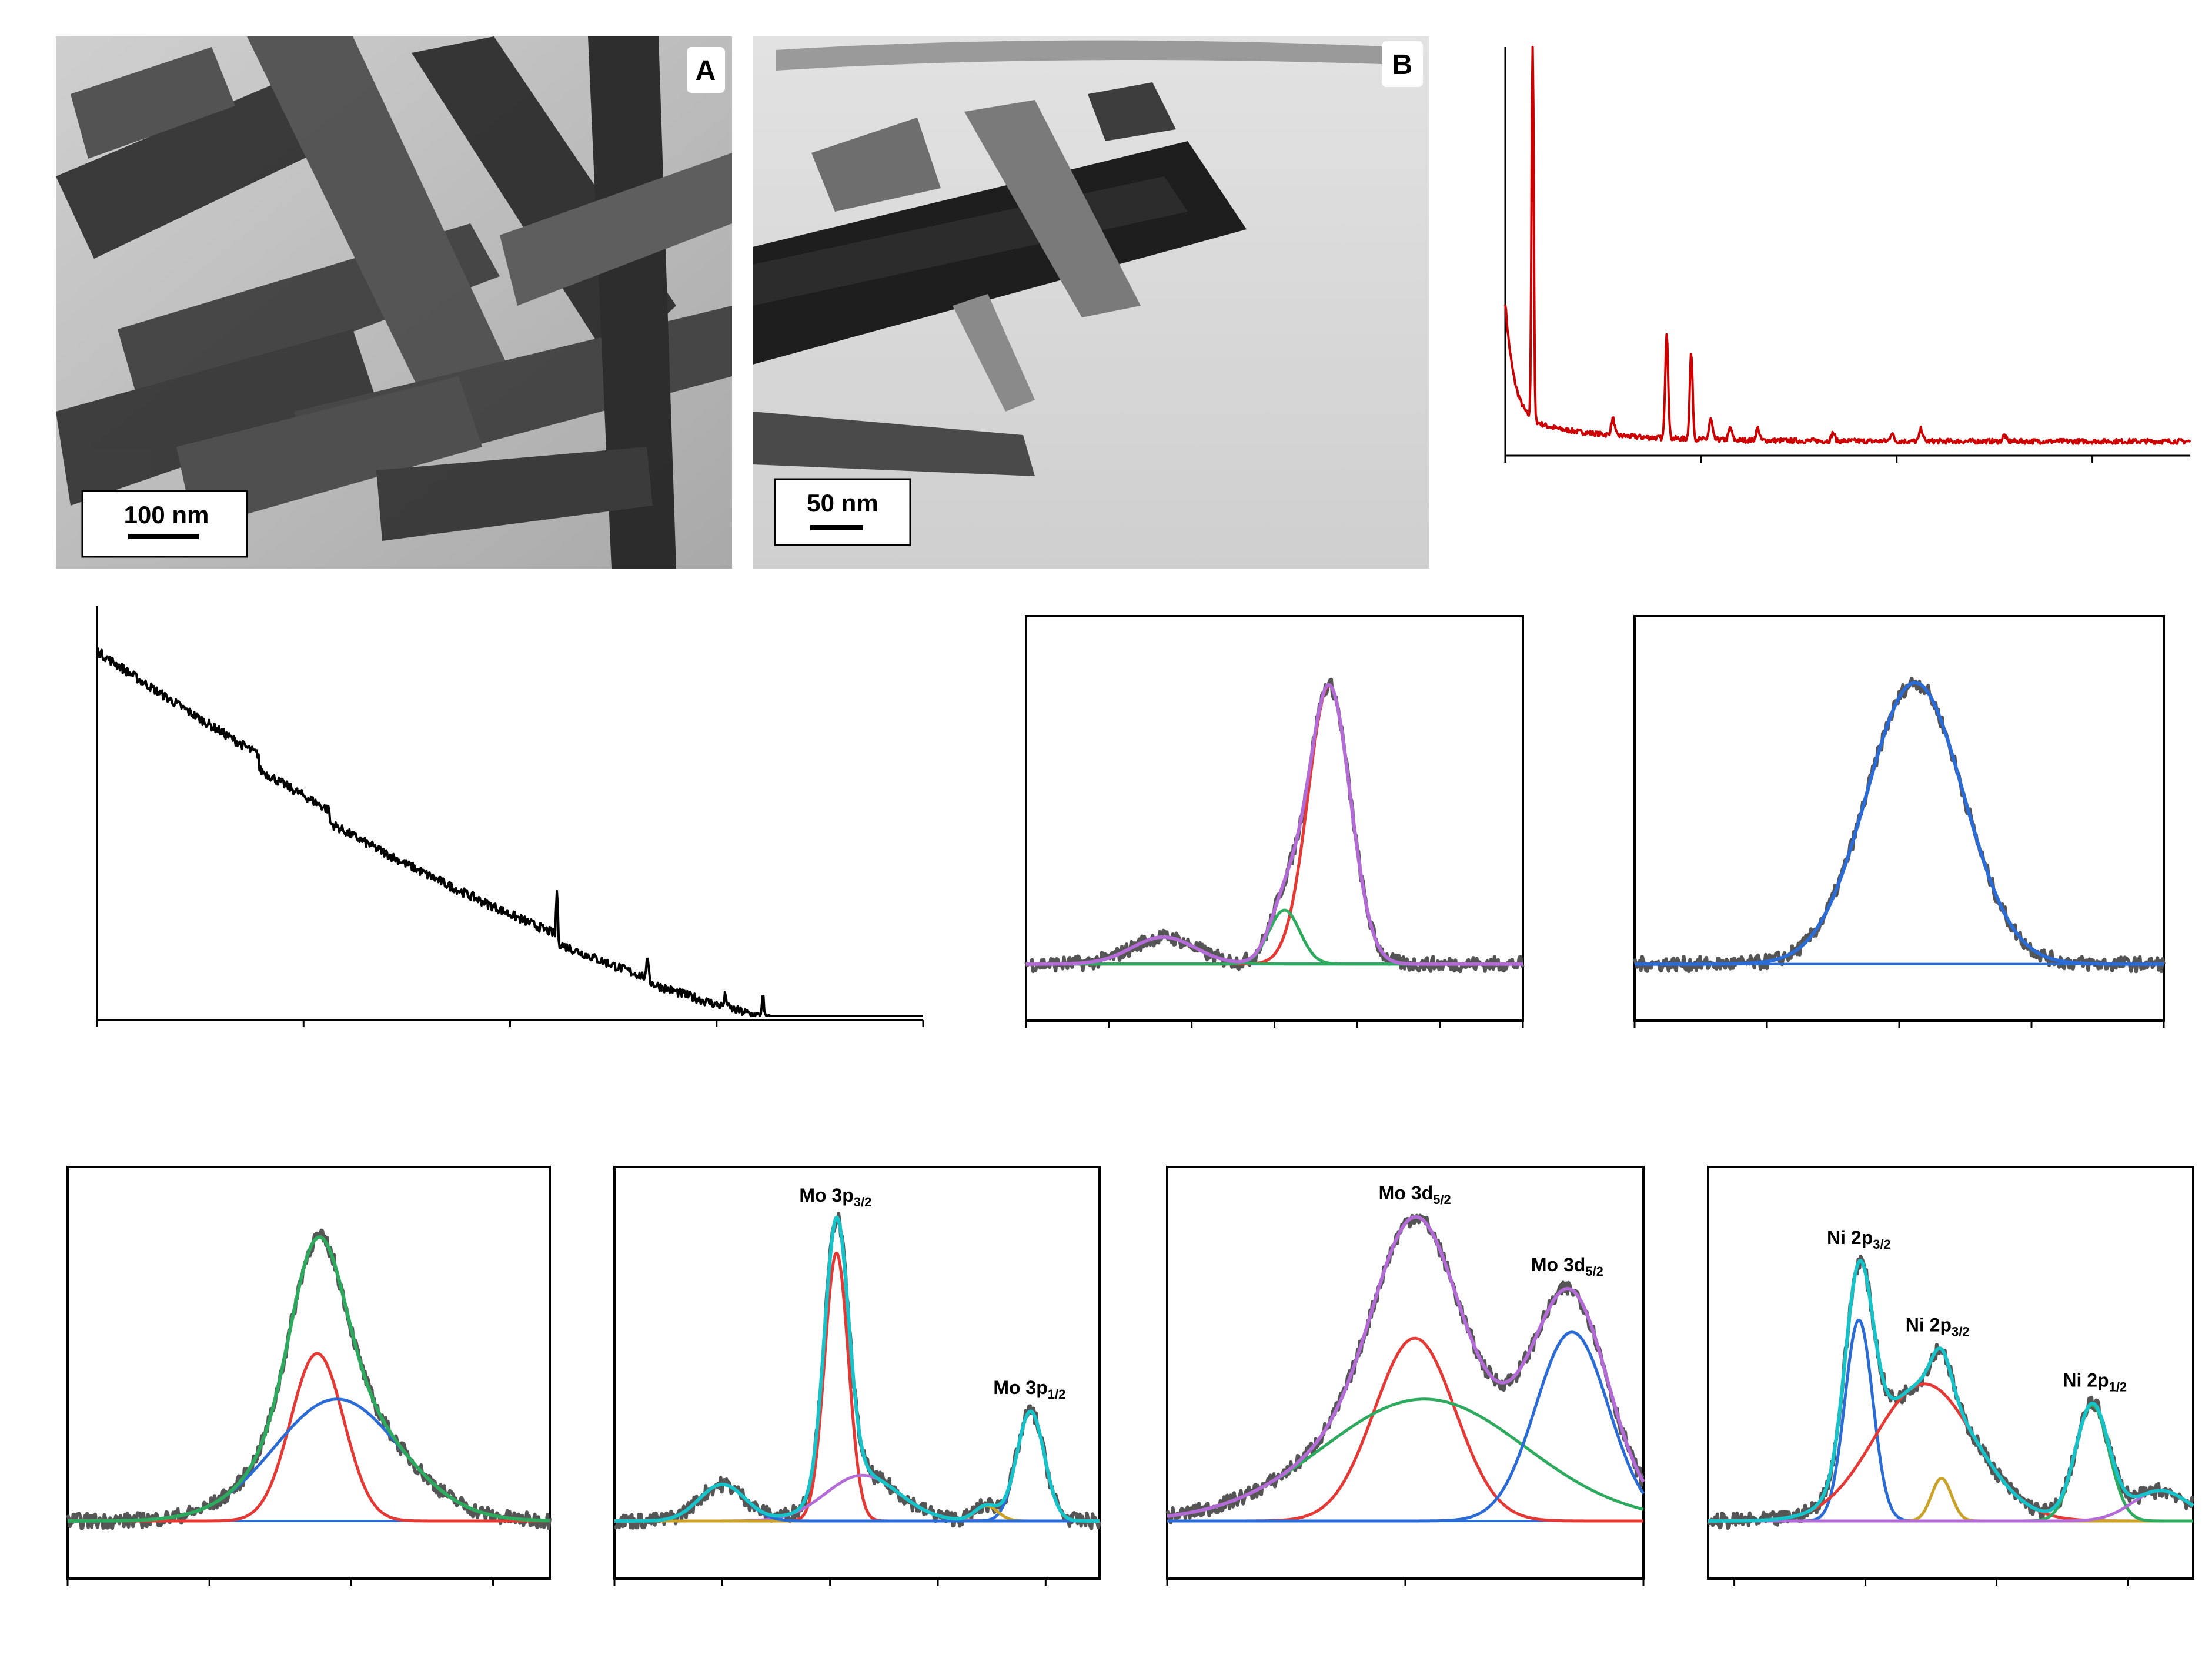 Image resolution: width=2212 pixels, height=1665 pixels. I want to click on fit-envelope-e, so click(1274, 824).